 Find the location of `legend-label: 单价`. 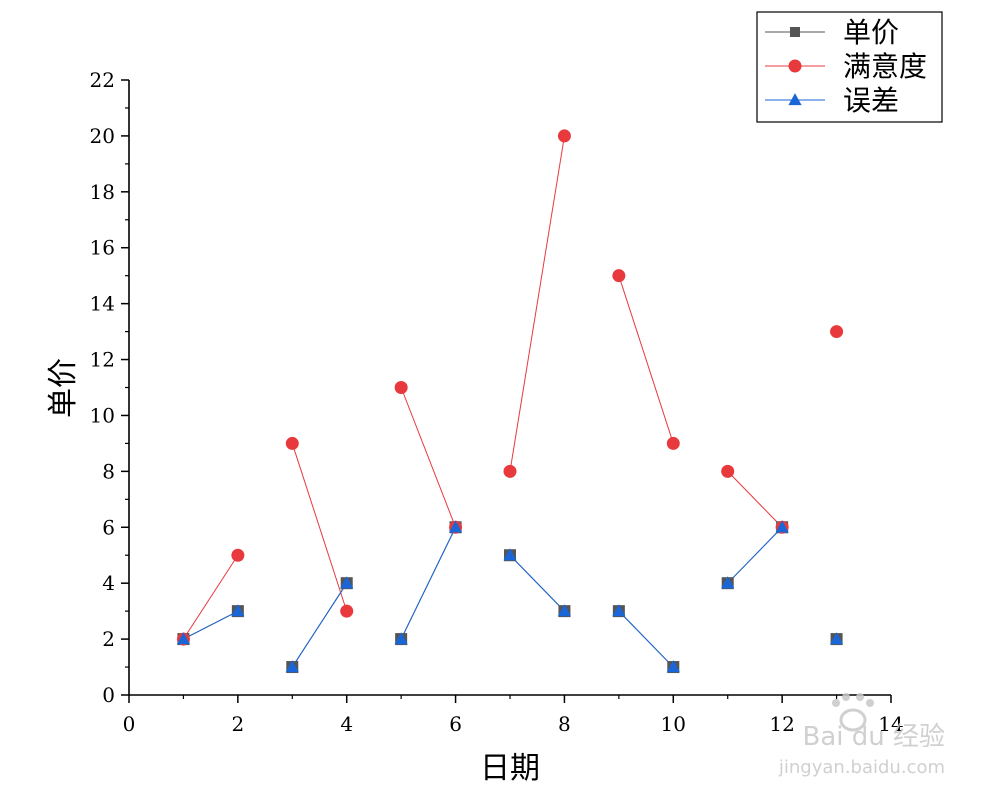

legend-label: 单价 is located at coordinates (871, 32).